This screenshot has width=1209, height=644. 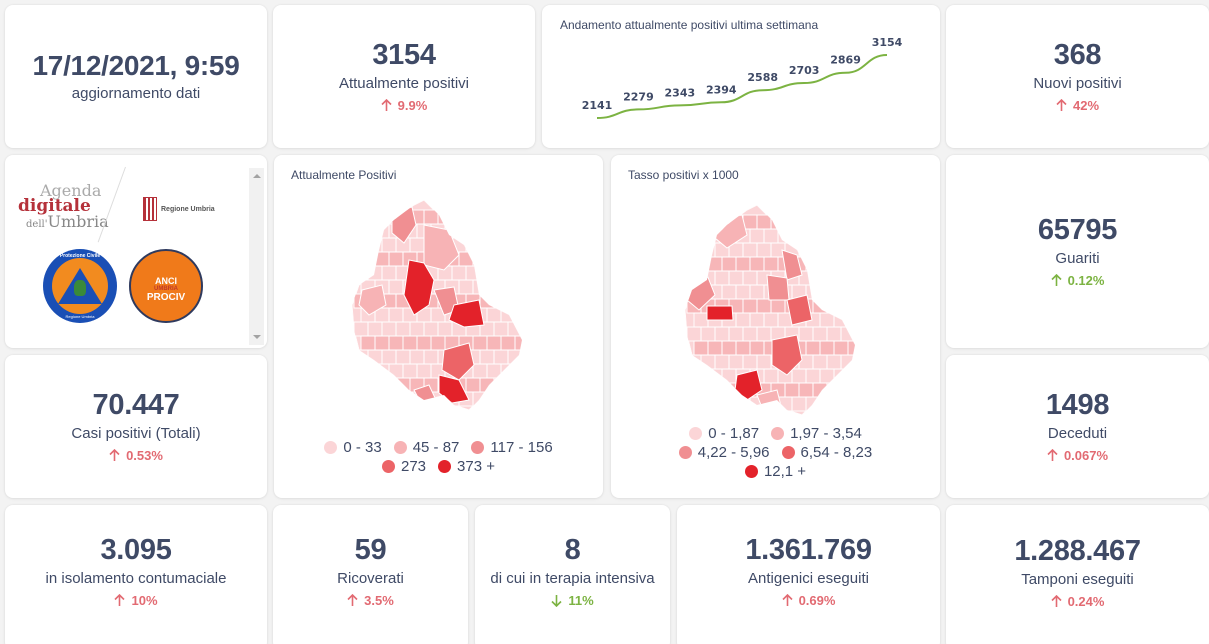 What do you see at coordinates (353, 447) in the screenshot?
I see `legend-item: 0 - 33` at bounding box center [353, 447].